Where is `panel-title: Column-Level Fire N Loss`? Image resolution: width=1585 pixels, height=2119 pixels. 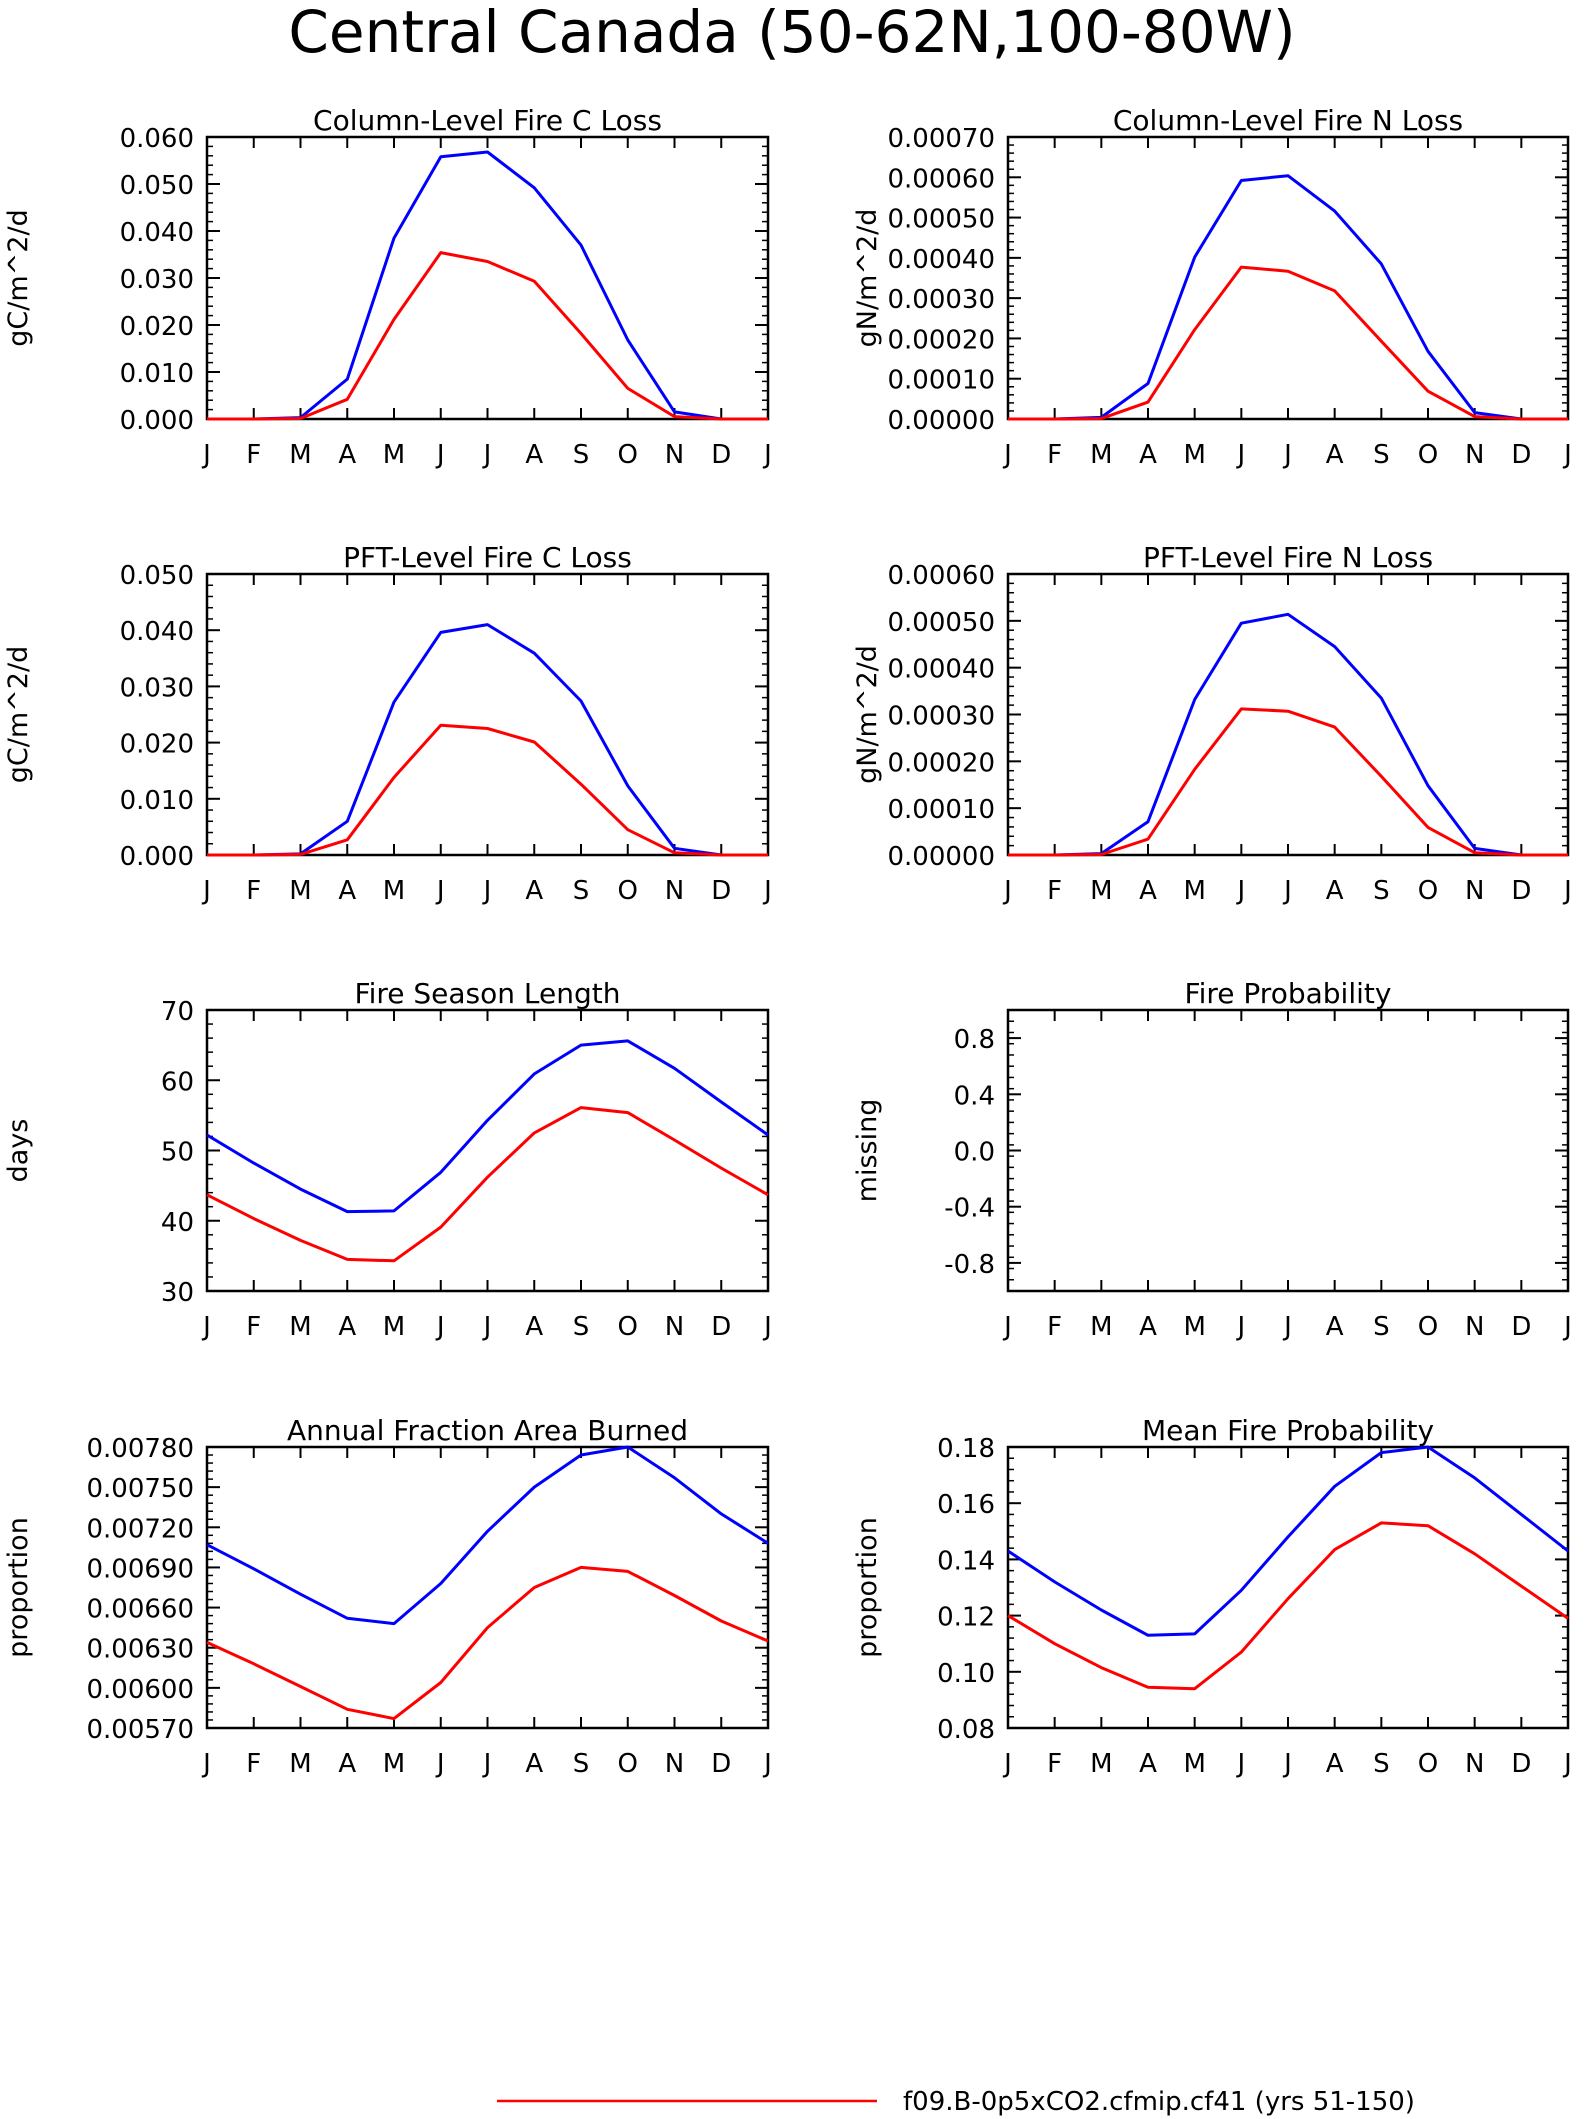
panel-title: Column-Level Fire N Loss is located at coordinates (1288, 120).